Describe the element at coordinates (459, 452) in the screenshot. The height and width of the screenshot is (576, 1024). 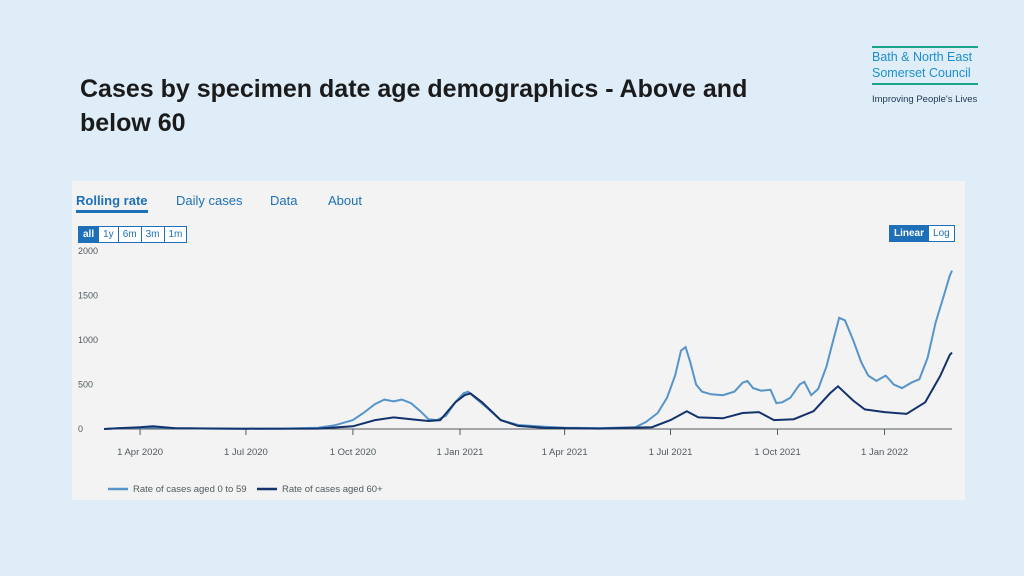
I see `x-tick-label: 1 Jan 2021` at that location.